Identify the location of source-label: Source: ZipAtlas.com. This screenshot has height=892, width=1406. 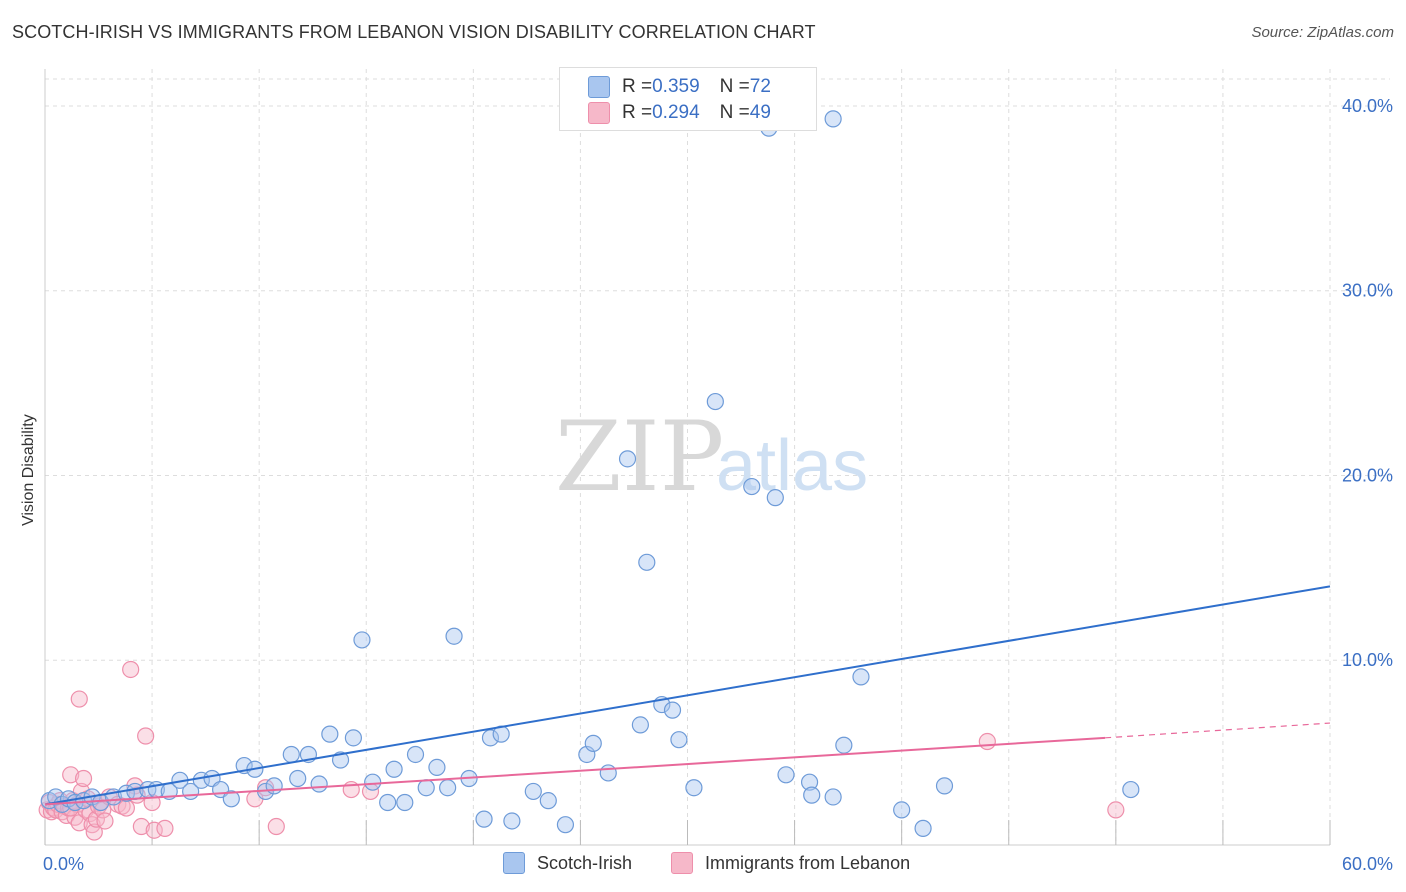
(1322, 32).